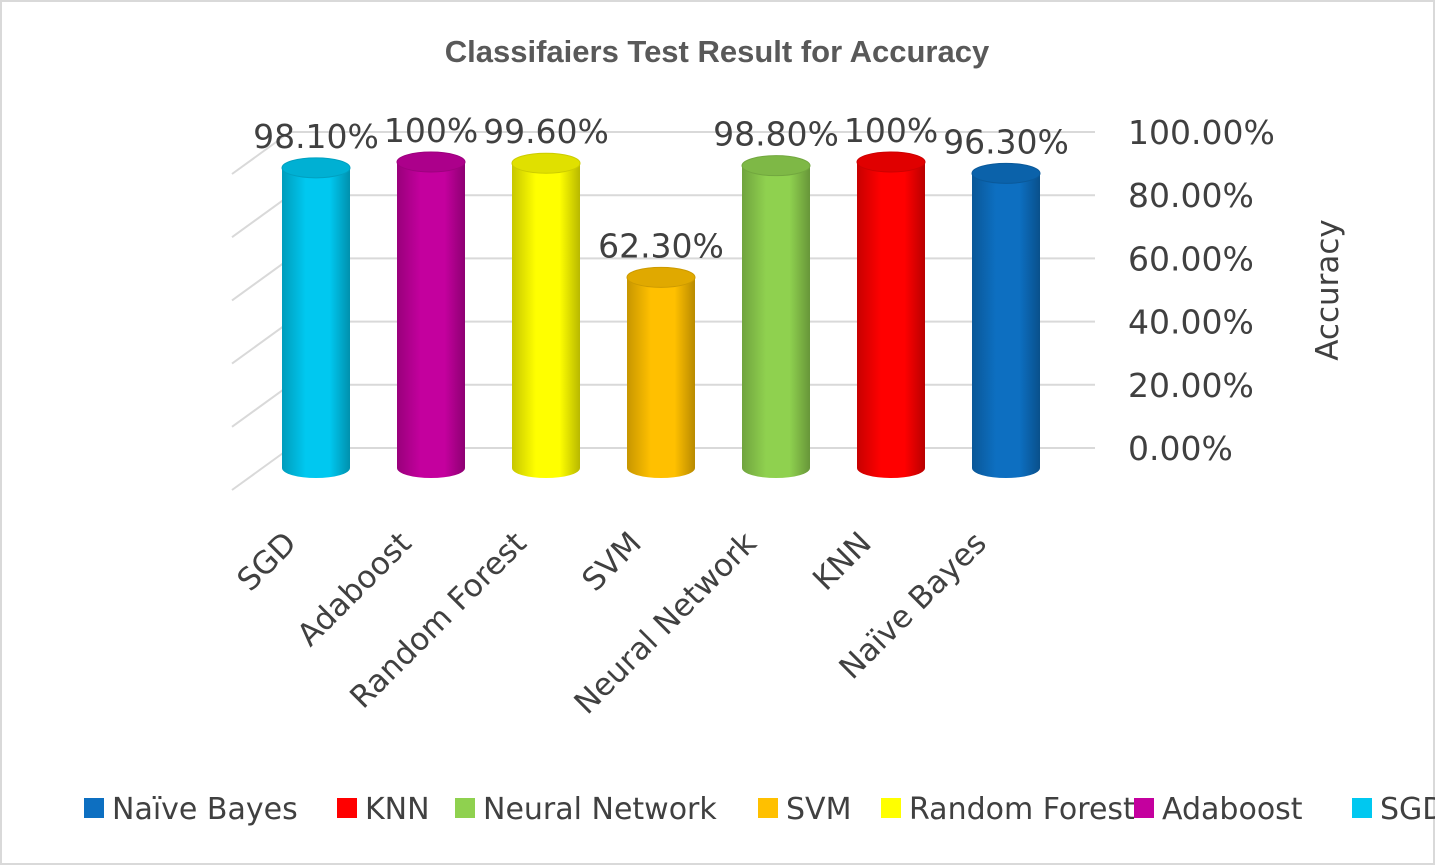 The width and height of the screenshot is (1435, 865). What do you see at coordinates (818, 809) in the screenshot?
I see `legend-label: SVM` at bounding box center [818, 809].